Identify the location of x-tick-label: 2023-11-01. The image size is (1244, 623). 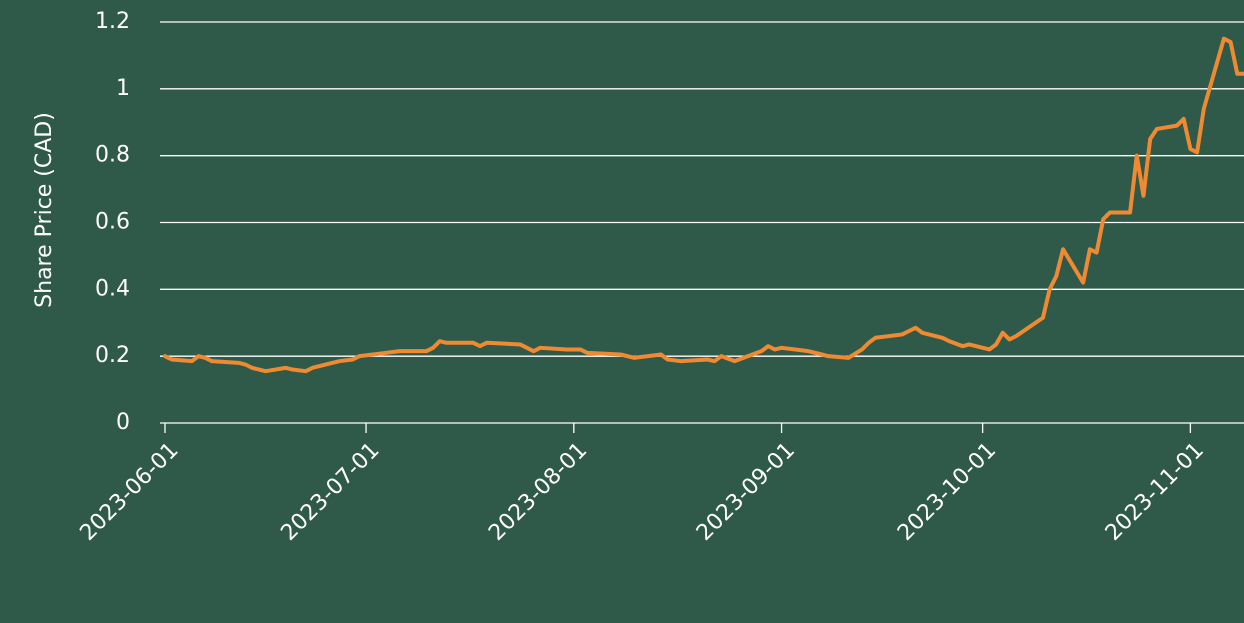
(1155, 492).